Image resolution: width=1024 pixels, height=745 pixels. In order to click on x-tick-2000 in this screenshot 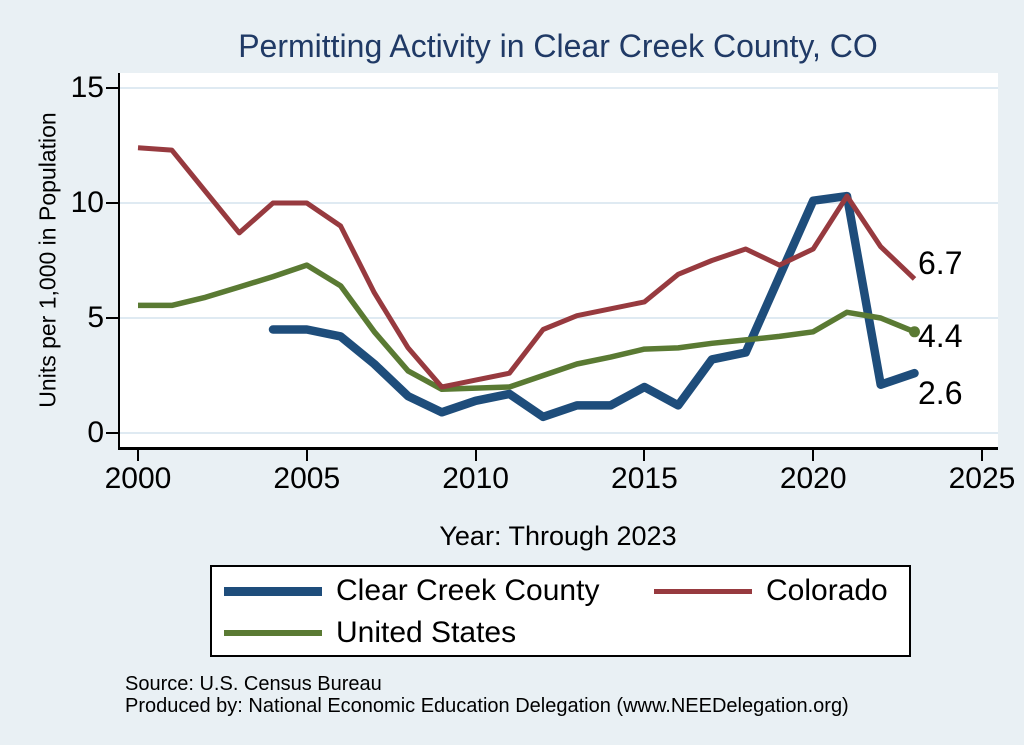, I will do `click(138, 455)`.